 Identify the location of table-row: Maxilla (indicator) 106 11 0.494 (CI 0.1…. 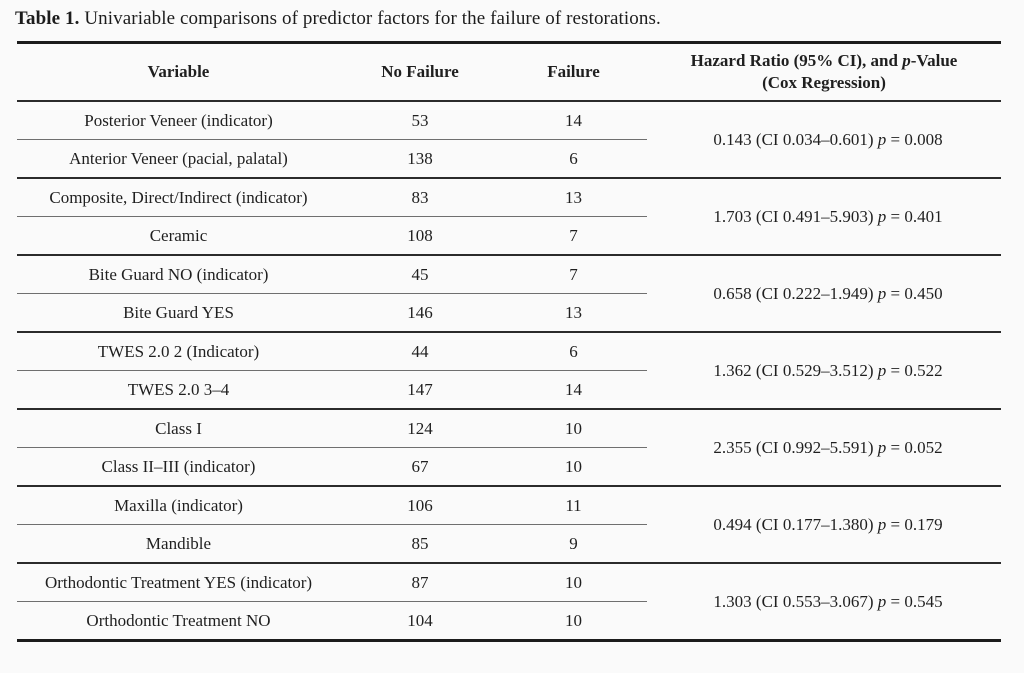
(509, 525).